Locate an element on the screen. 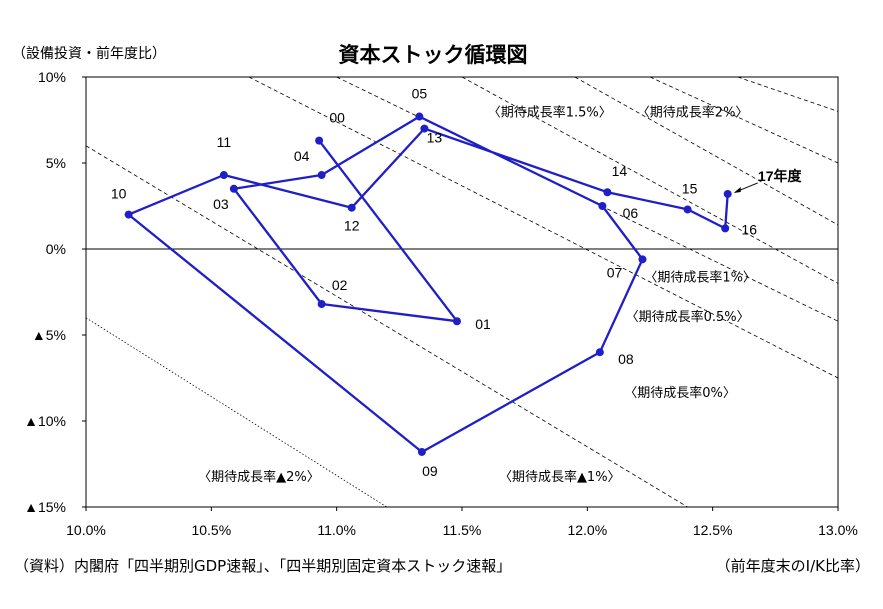 The height and width of the screenshot is (609, 883). point-label: 16 is located at coordinates (749, 229).